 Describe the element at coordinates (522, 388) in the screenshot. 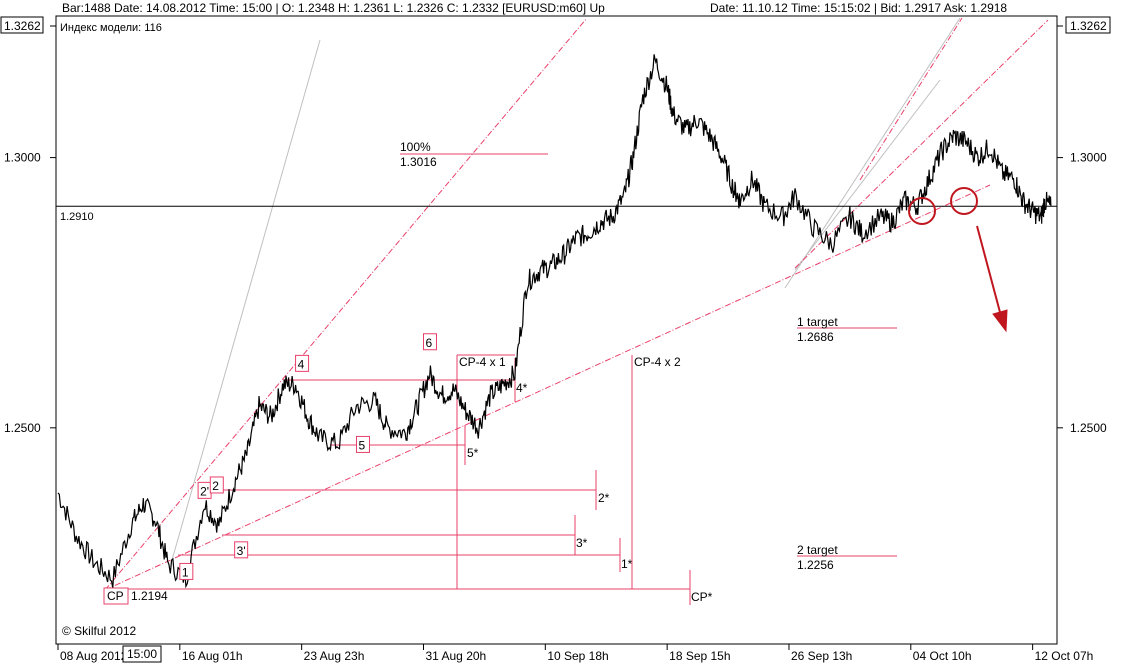

I see `four-star-label: 4*` at that location.